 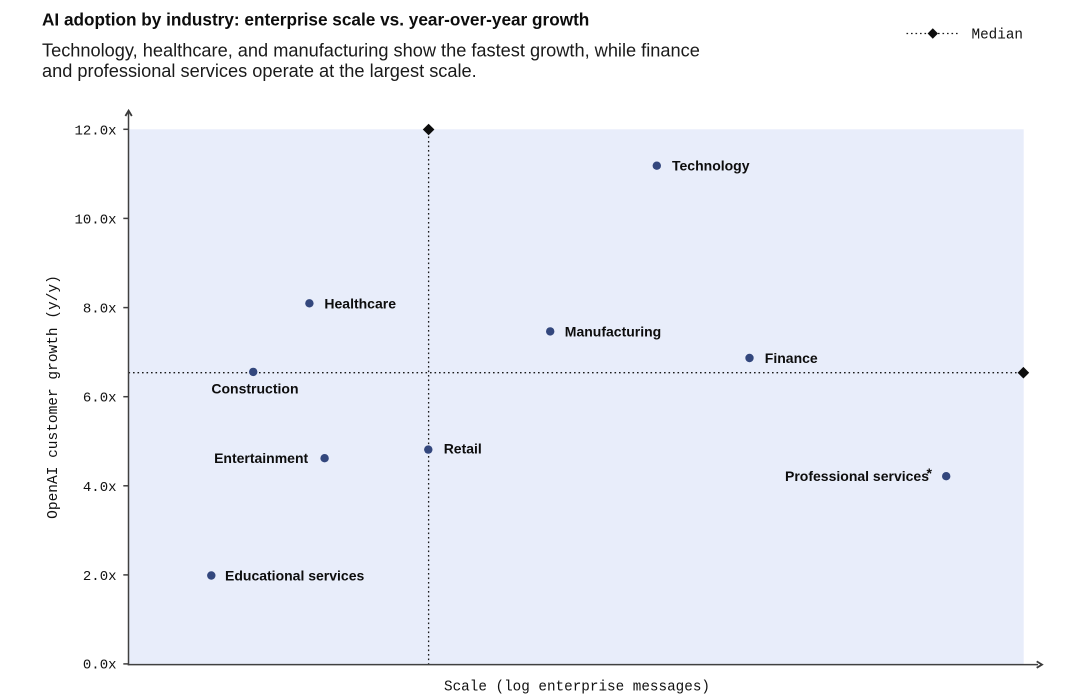 I want to click on svg-text: Entertainment, so click(x=261, y=458).